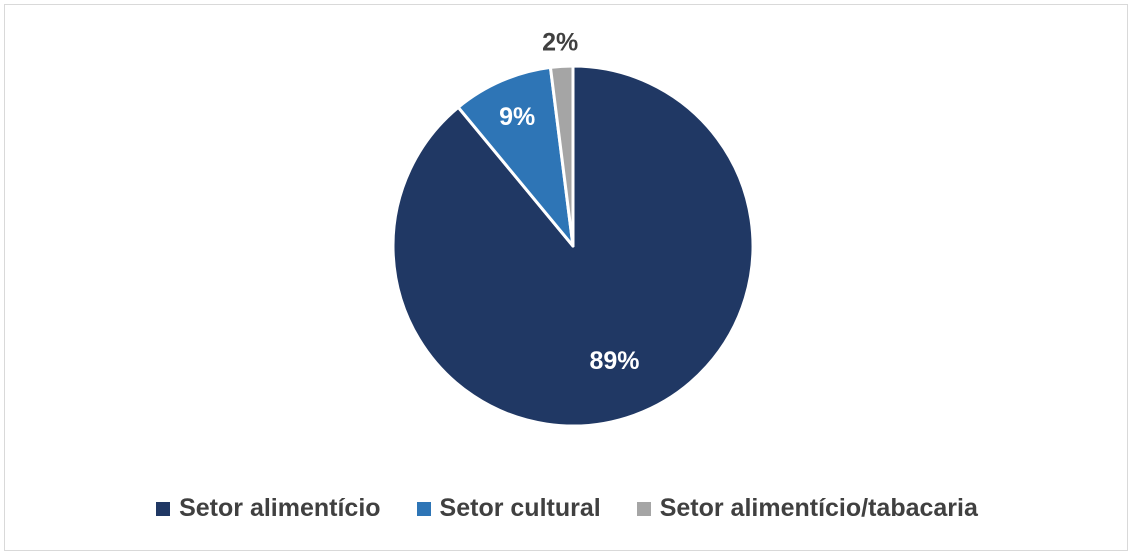 The image size is (1134, 557). I want to click on data-label-setor-cultural: 9%, so click(517, 117).